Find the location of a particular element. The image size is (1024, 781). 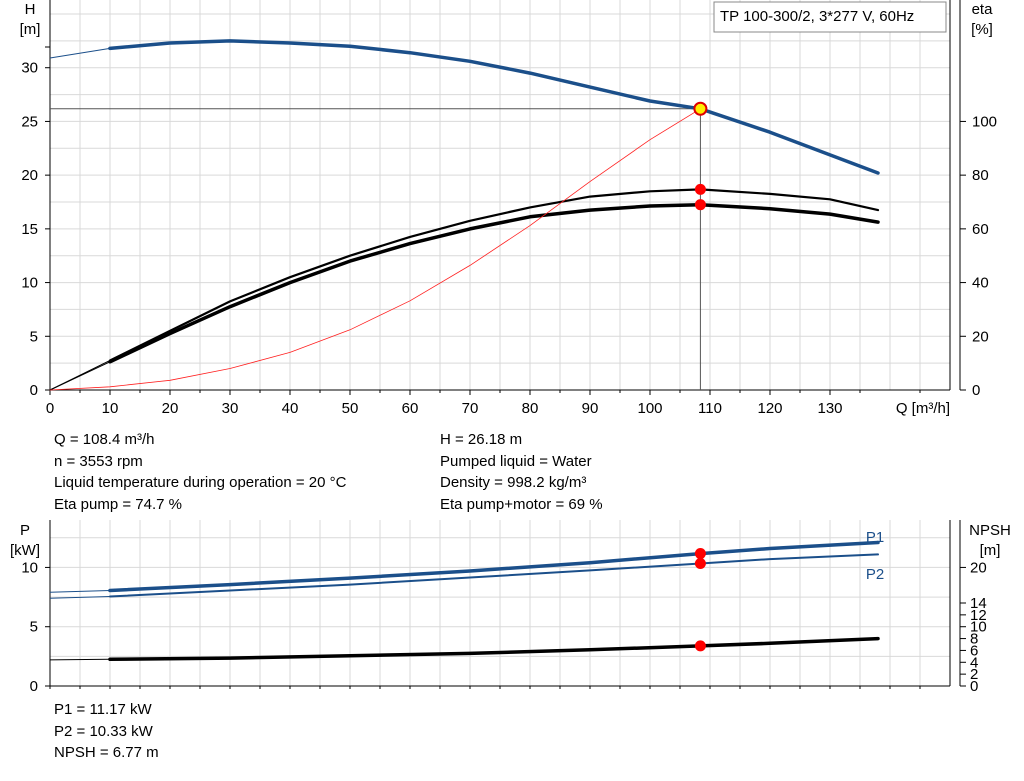

y-left-unit: [m] is located at coordinates (30, 29).